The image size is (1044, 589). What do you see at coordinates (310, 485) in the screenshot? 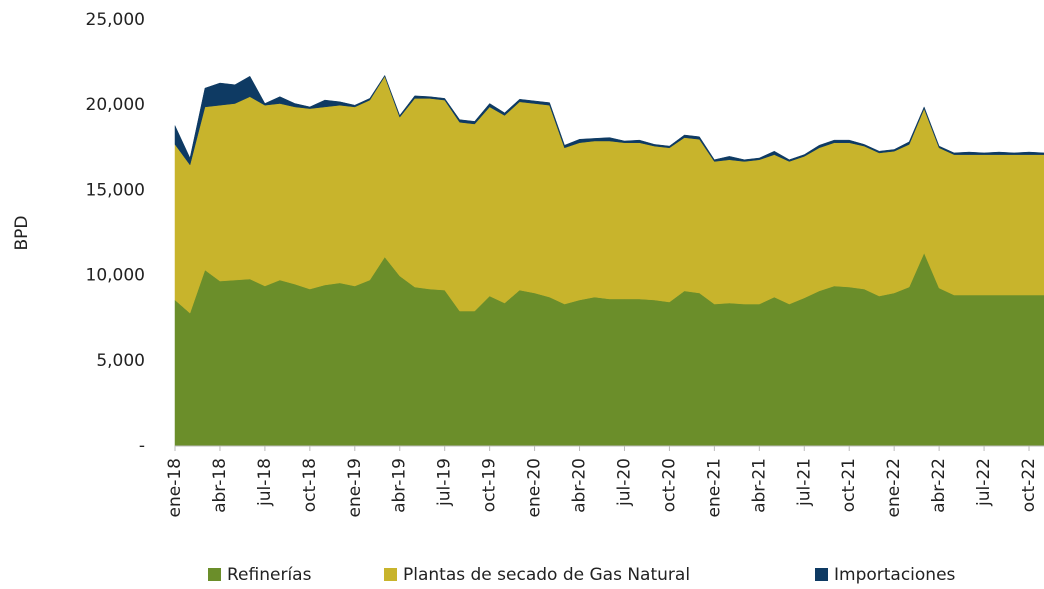
I see `x-tick-label: oct-18` at bounding box center [310, 485].